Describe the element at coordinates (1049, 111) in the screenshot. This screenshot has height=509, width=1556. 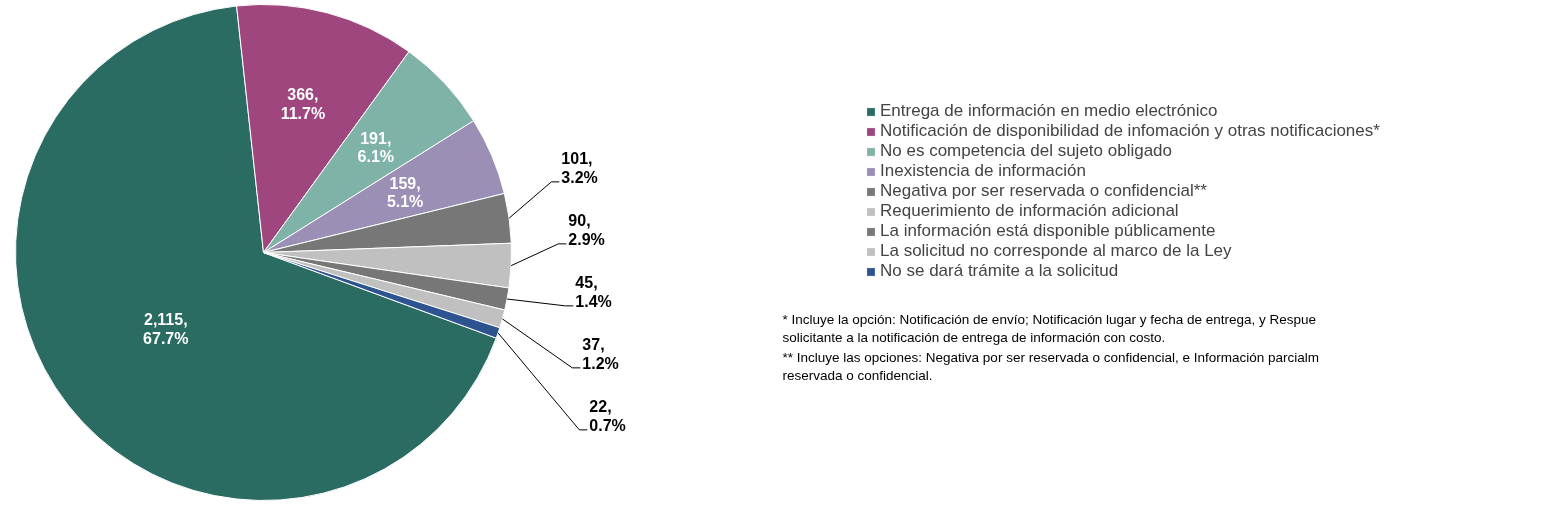
I see `legend-label: Entrega de información en medio electrónico` at that location.